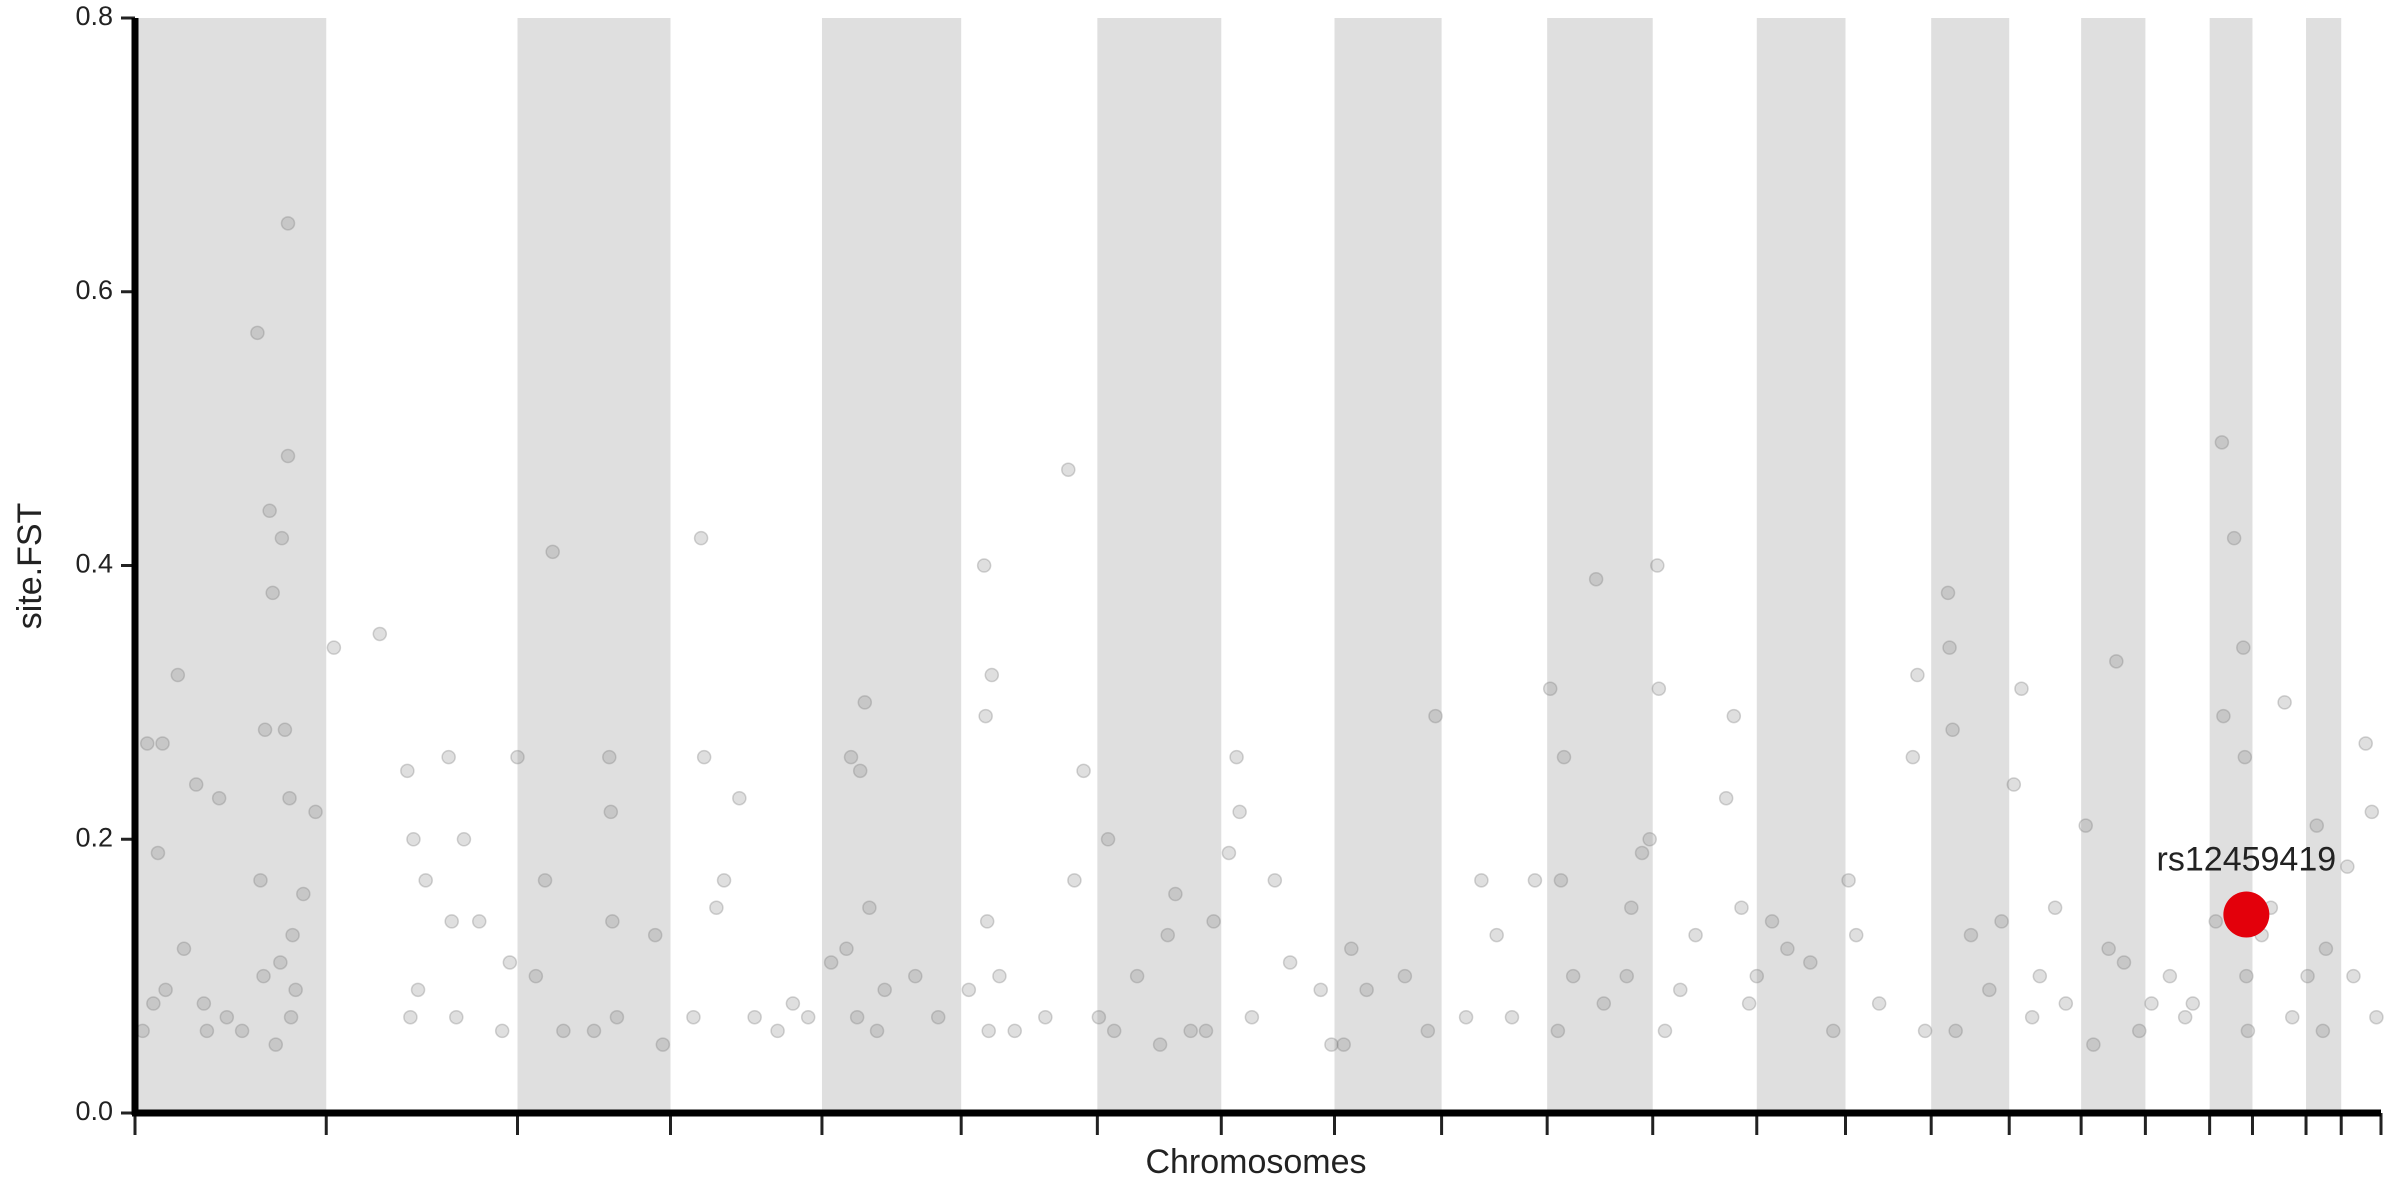 This screenshot has width=2400, height=1200. I want to click on highlight-point, so click(2246, 914).